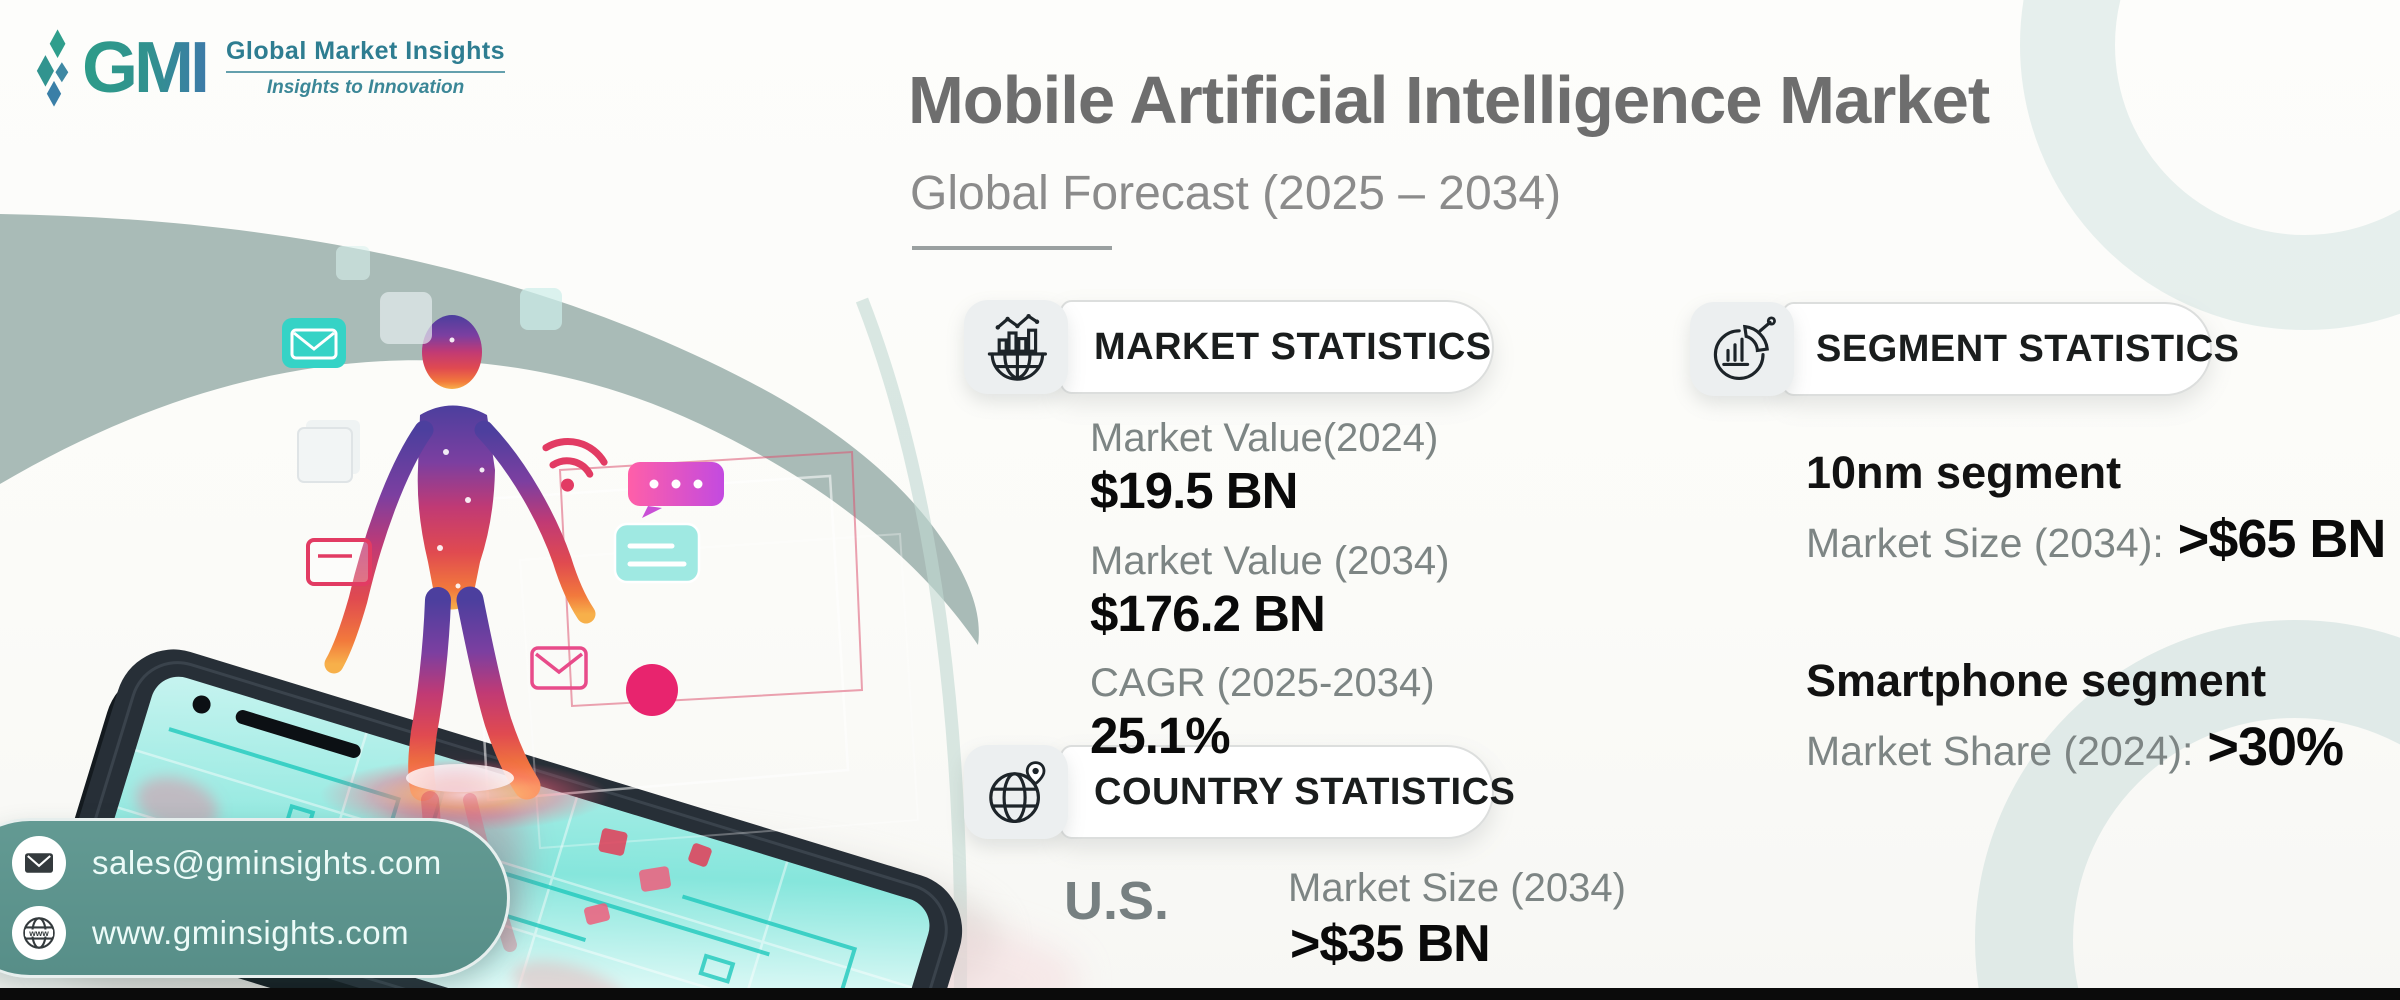  I want to click on wifi-icon, so click(575, 465).